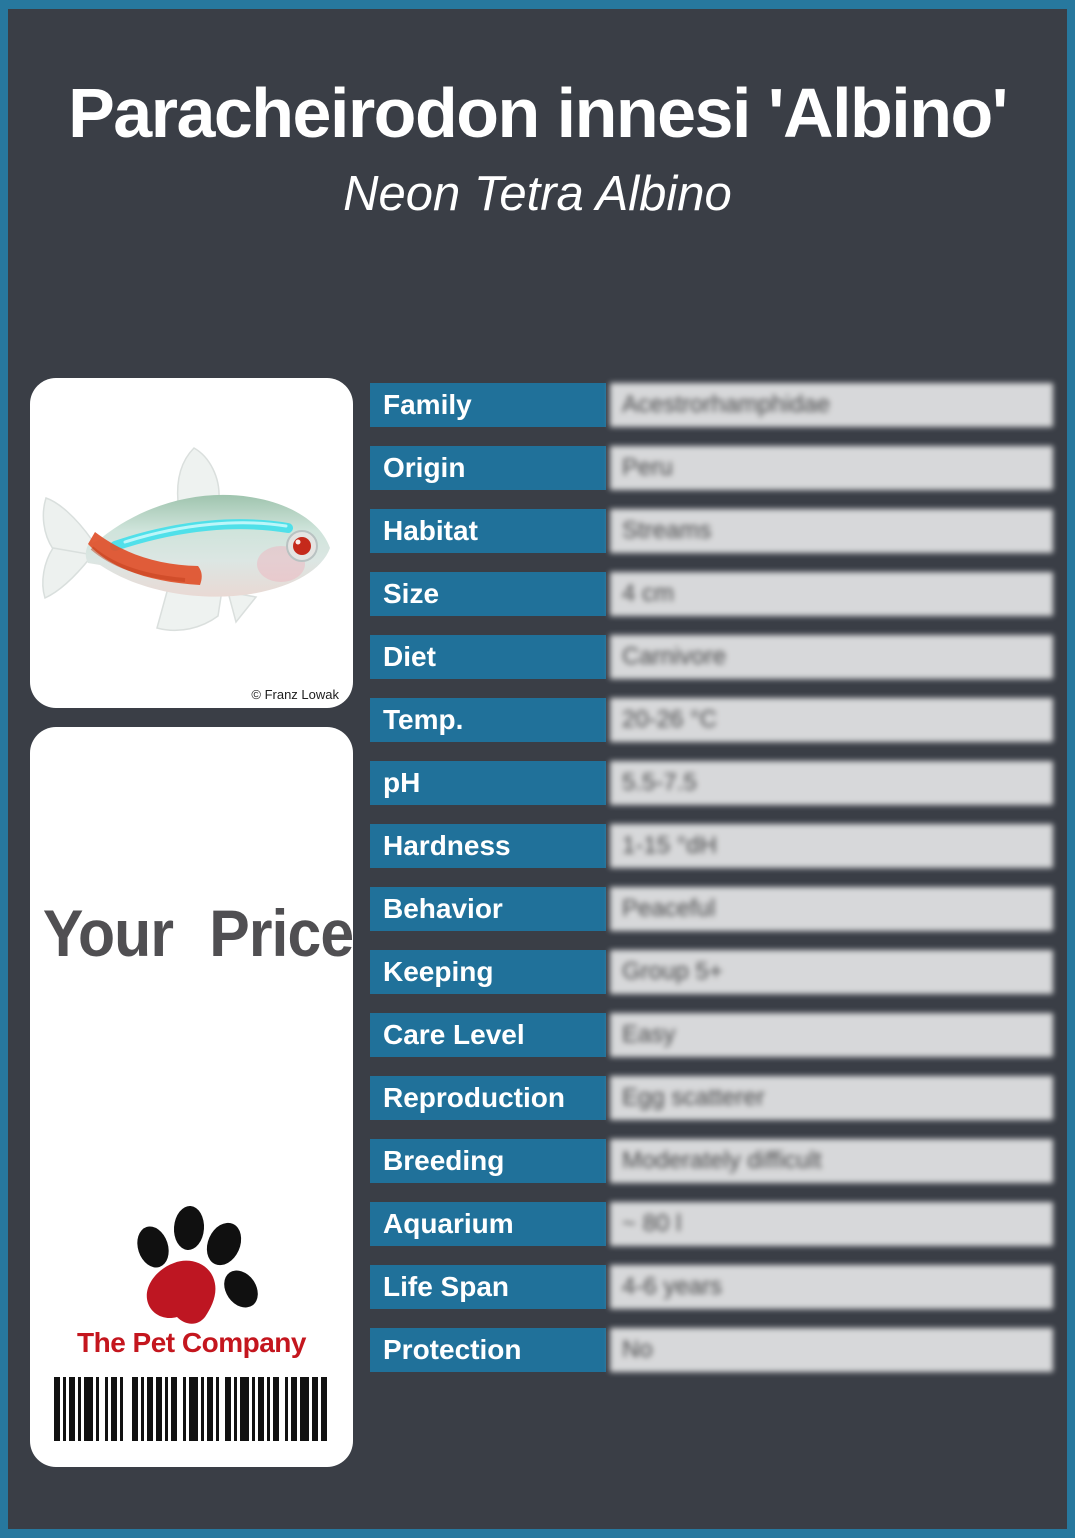  I want to click on table-row: pH 5.5-7.5, so click(711, 783).